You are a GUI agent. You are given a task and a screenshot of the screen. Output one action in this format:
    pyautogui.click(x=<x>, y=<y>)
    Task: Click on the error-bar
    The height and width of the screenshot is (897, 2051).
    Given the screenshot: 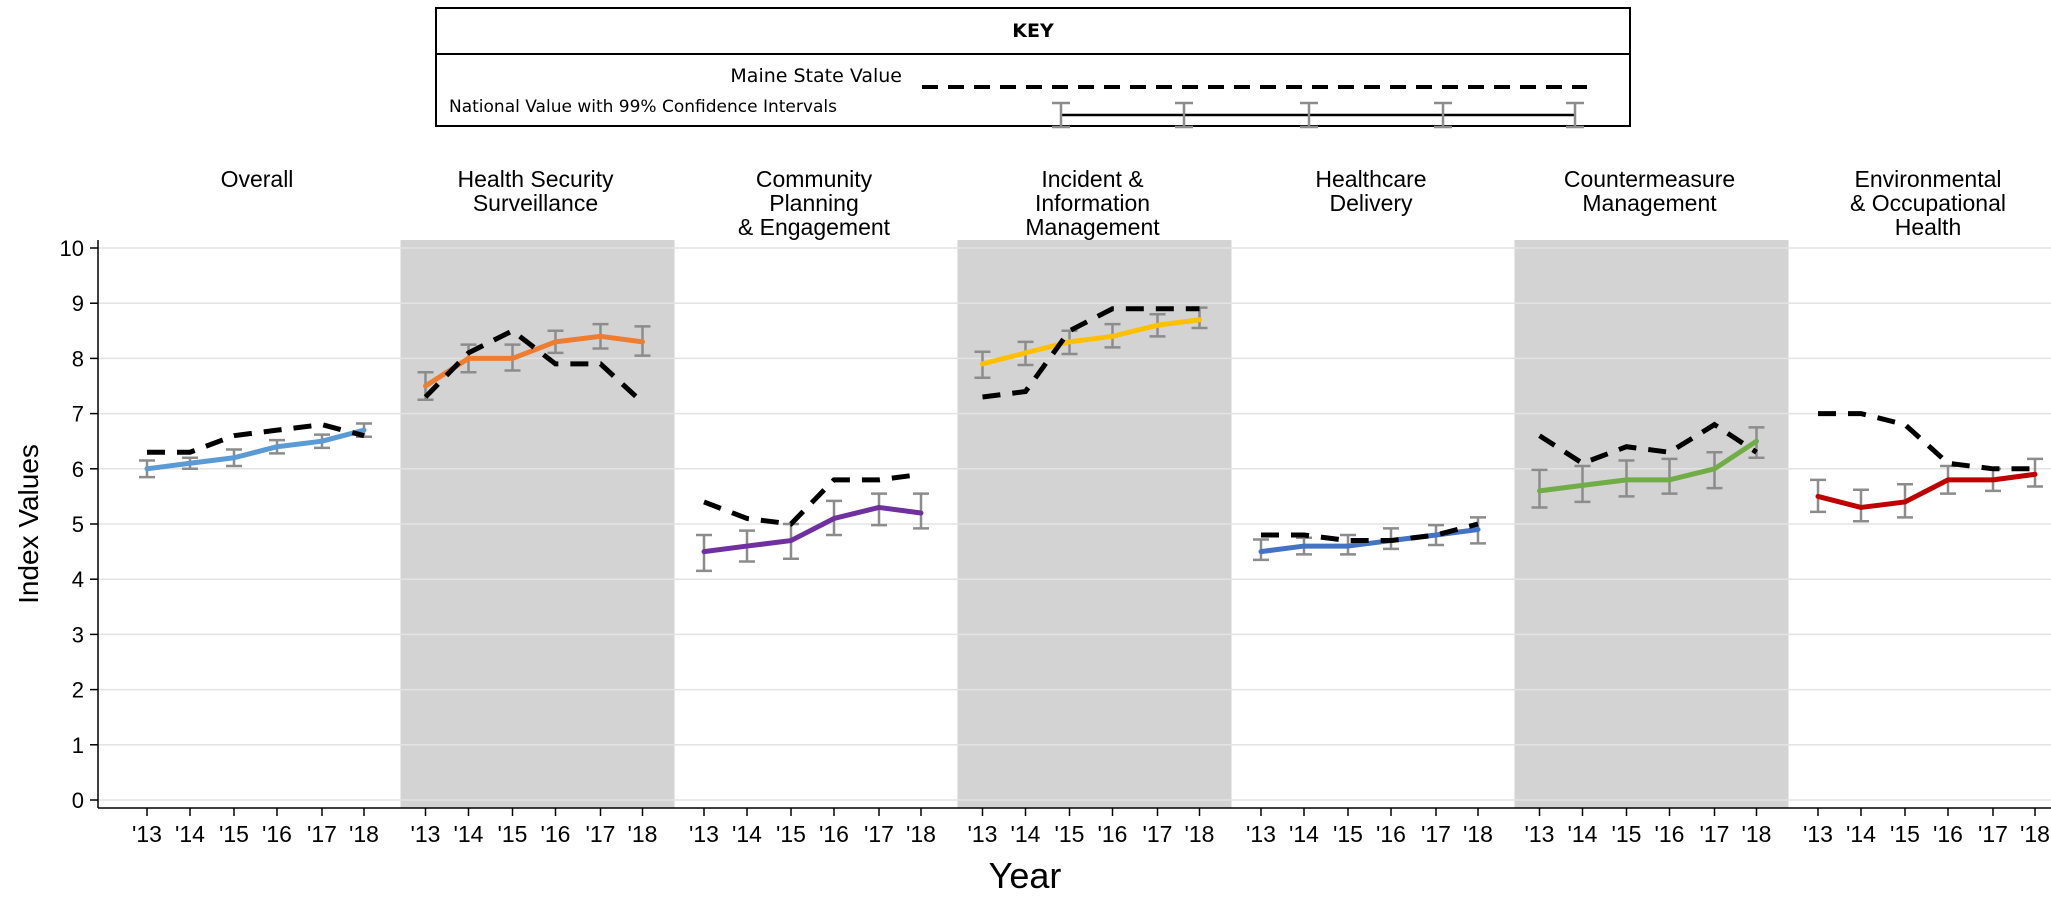 What is the action you would take?
    pyautogui.click(x=1669, y=476)
    